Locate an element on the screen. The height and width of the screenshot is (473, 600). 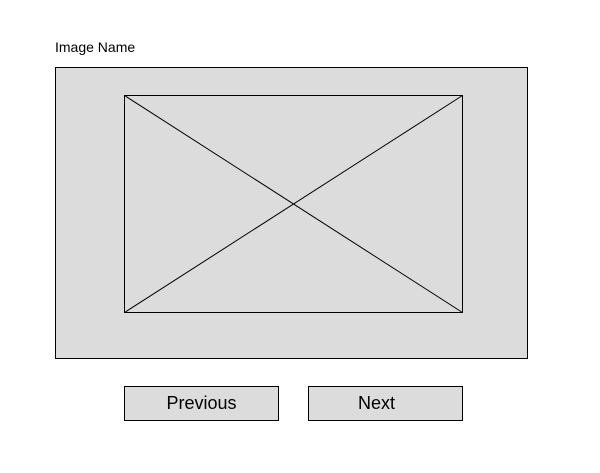
next-button: Next is located at coordinates (385, 403).